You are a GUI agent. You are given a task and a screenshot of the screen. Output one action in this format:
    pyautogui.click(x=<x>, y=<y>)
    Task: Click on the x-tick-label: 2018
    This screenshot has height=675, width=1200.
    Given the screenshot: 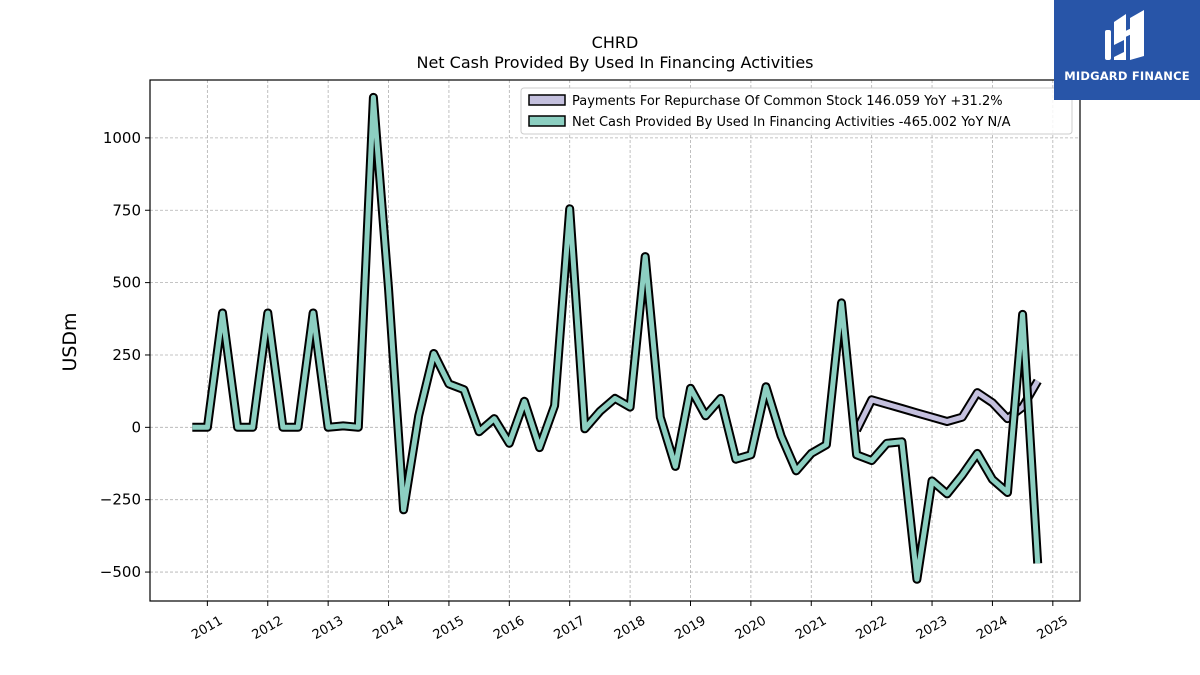 What is the action you would take?
    pyautogui.click(x=630, y=628)
    